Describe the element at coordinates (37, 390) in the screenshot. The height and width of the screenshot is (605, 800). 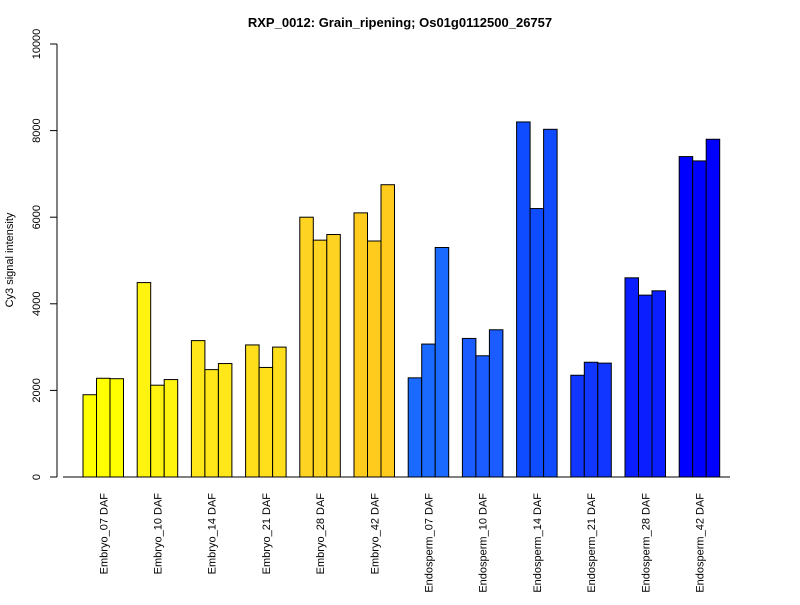
I see `y-tick-label: 2000` at that location.